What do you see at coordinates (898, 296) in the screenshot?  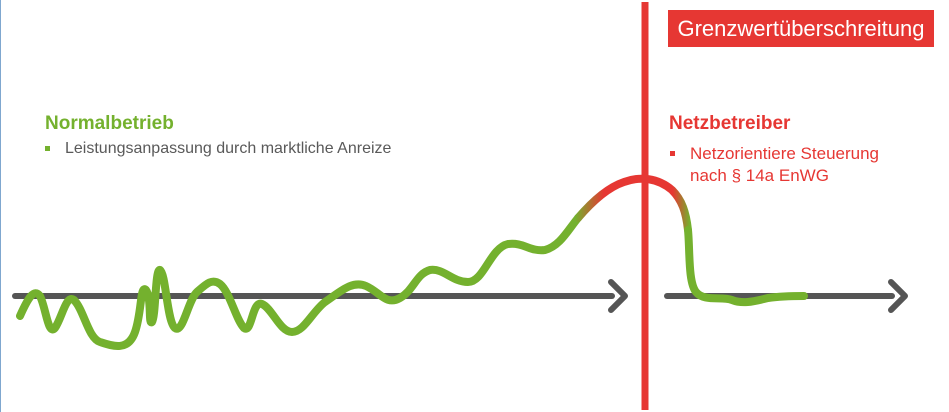 I see `time-axis-right-arrowhead` at bounding box center [898, 296].